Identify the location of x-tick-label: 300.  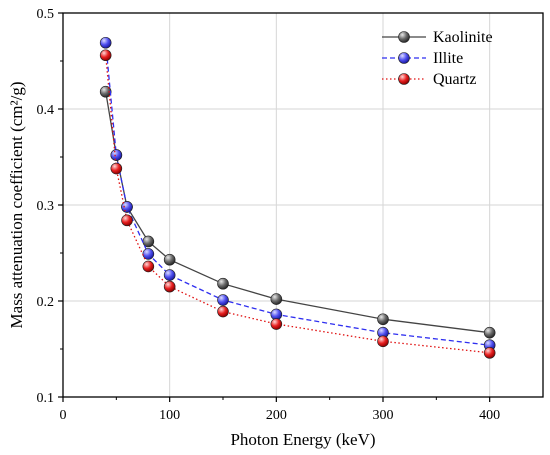
(383, 415).